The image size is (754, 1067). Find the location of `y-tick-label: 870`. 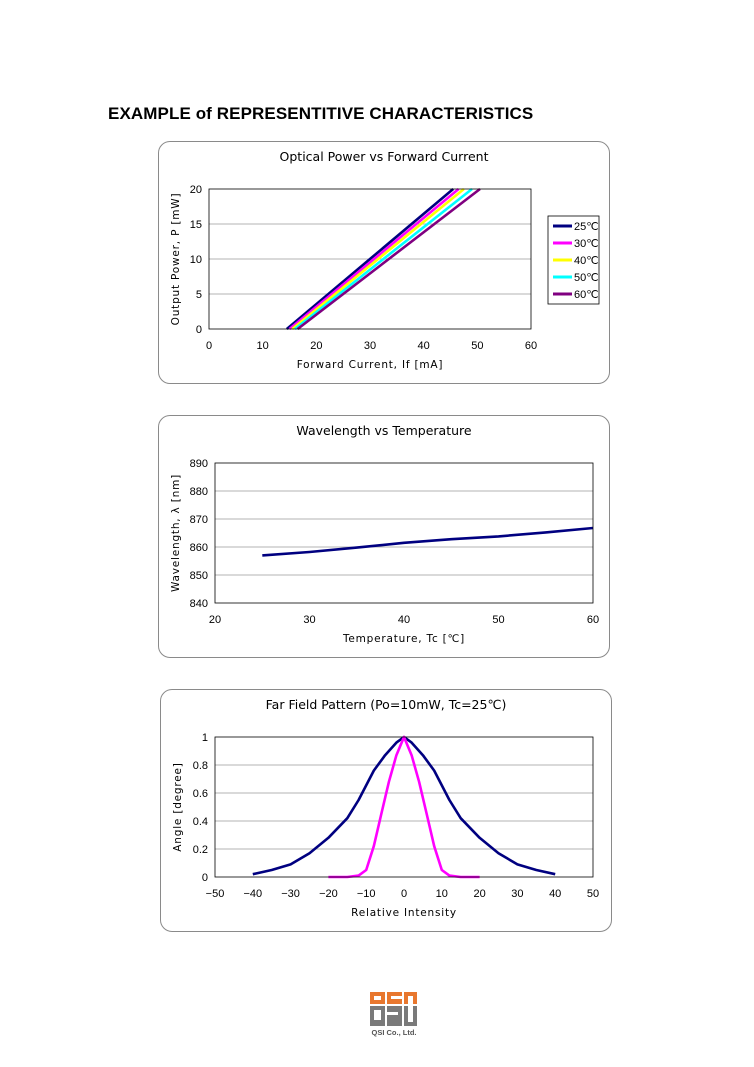

y-tick-label: 870 is located at coordinates (199, 520).